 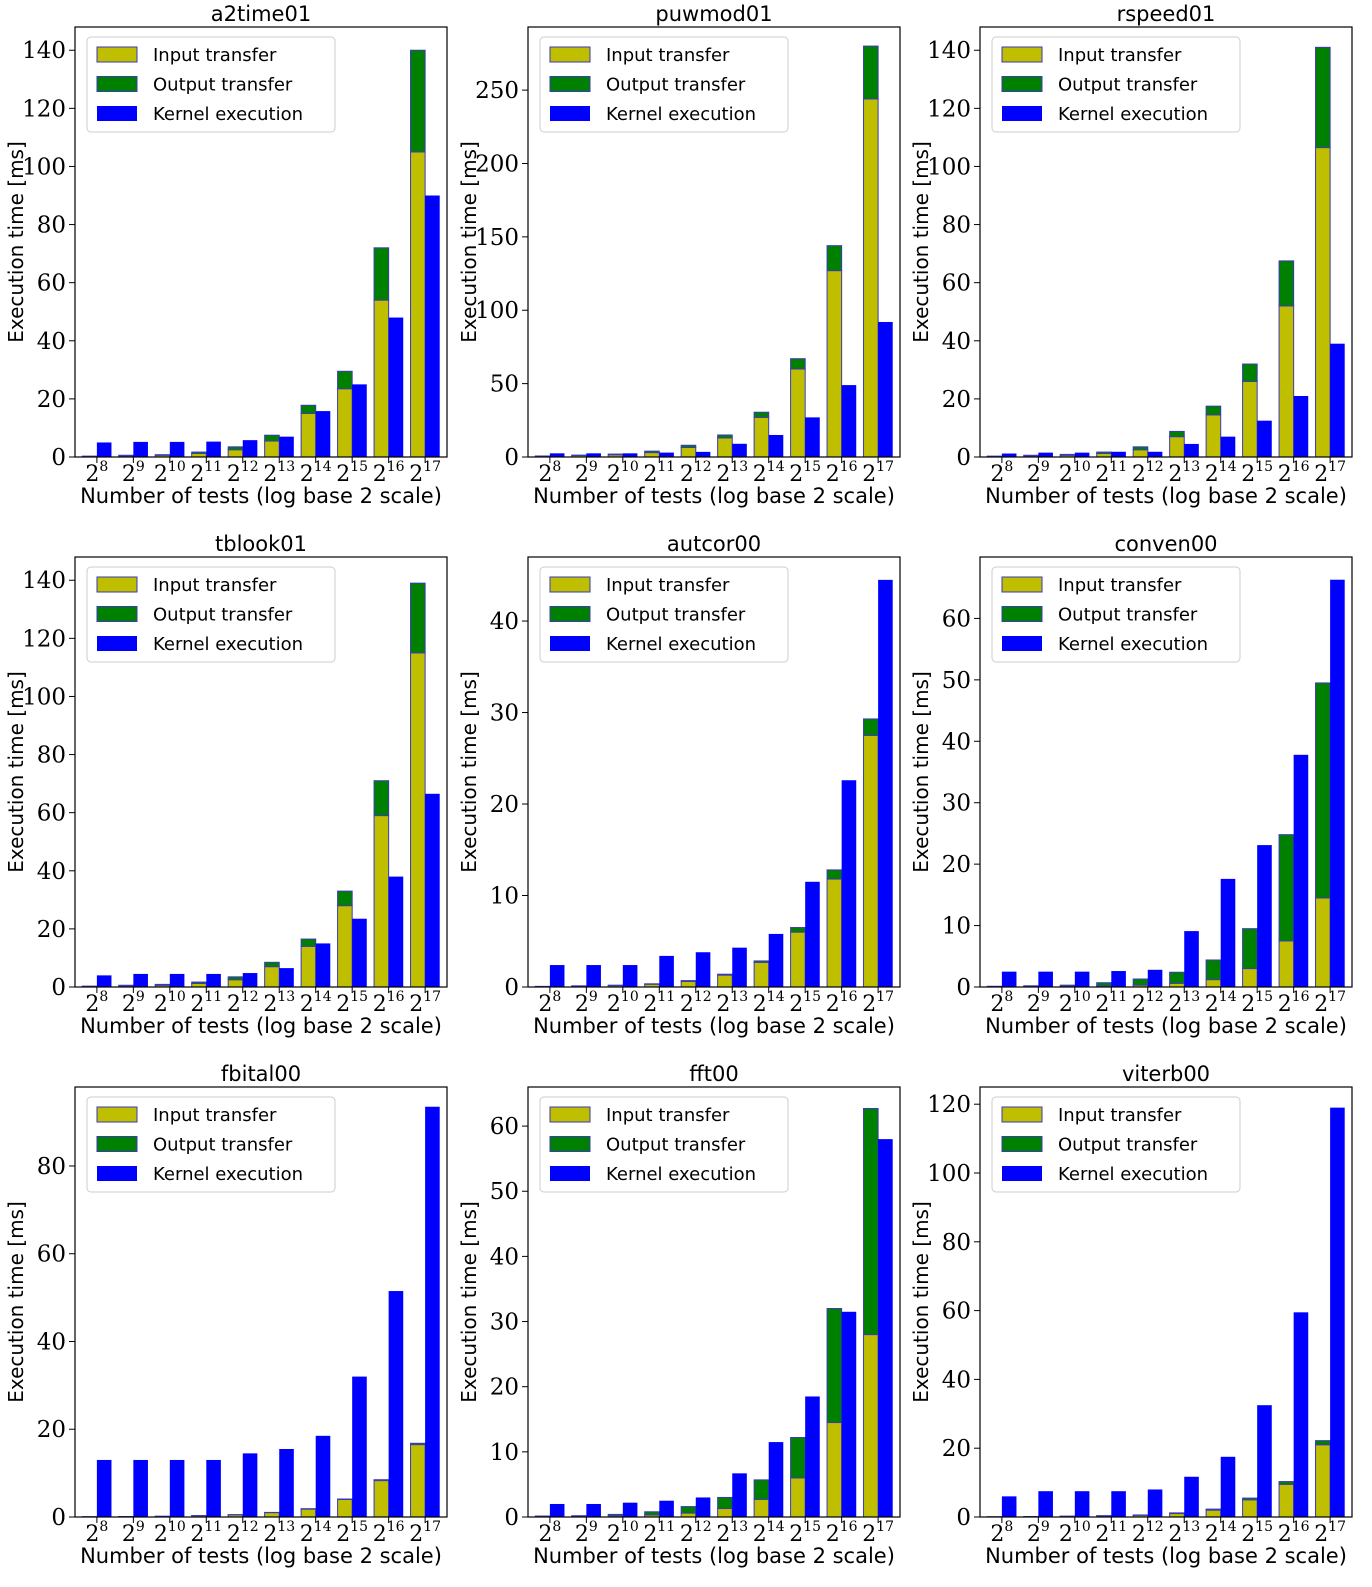 What do you see at coordinates (713, 14) in the screenshot?
I see `chart-title: puwmod01` at bounding box center [713, 14].